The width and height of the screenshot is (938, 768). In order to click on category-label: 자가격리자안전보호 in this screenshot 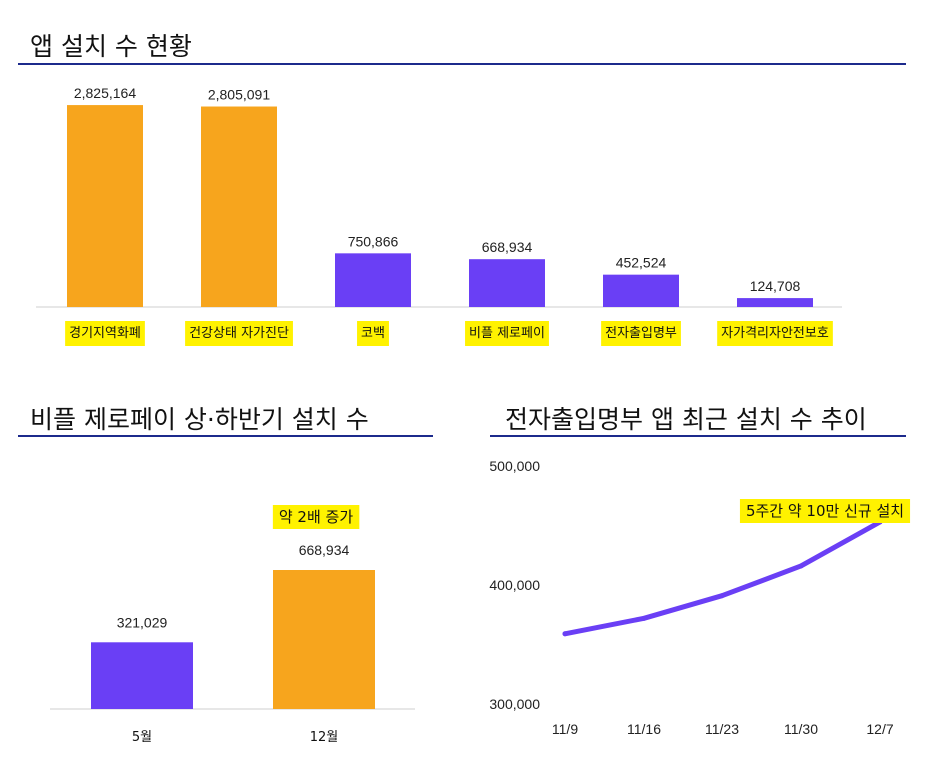, I will do `click(775, 333)`.